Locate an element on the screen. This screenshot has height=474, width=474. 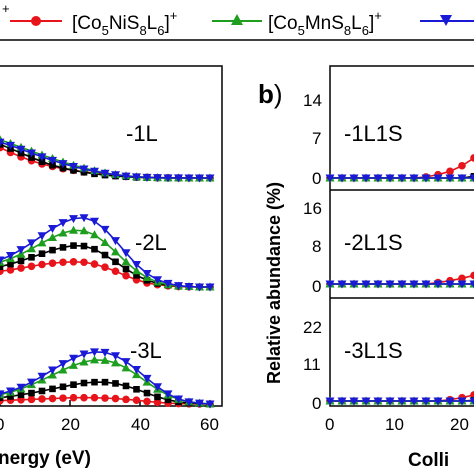
panel-b-label-1l1s: -1L1S is located at coordinates (373, 133).